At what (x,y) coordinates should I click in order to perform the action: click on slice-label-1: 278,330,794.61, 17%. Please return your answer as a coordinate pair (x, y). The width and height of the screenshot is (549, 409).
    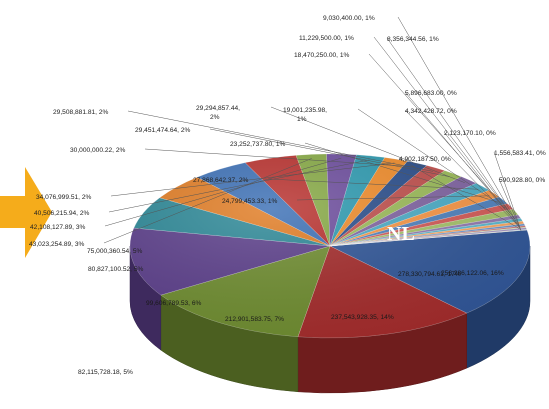
    Looking at the image, I should click on (429, 274).